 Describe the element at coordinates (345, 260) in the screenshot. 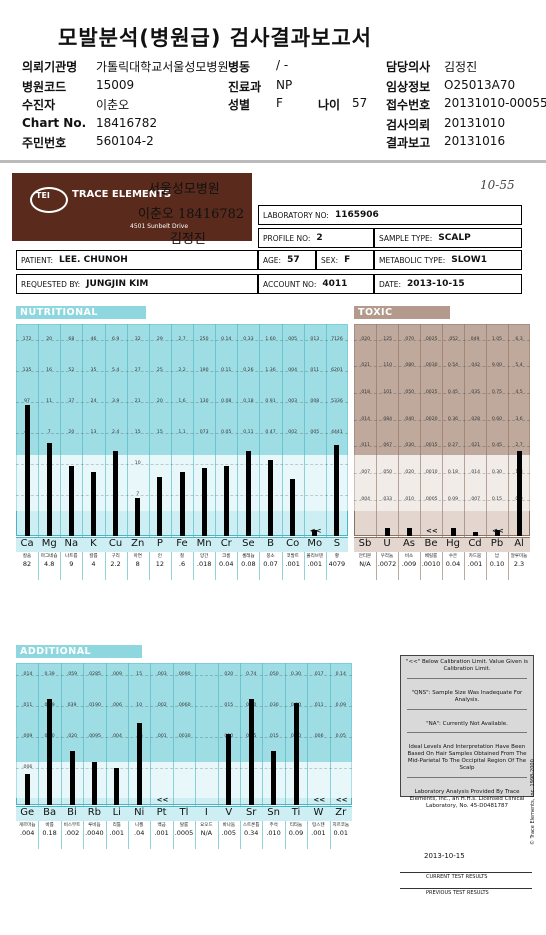

I see `sex-field: SEX: F` at that location.